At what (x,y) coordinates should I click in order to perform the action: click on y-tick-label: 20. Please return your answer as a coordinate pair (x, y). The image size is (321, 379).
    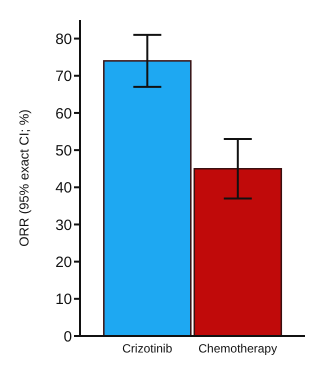
    Looking at the image, I should click on (63, 262).